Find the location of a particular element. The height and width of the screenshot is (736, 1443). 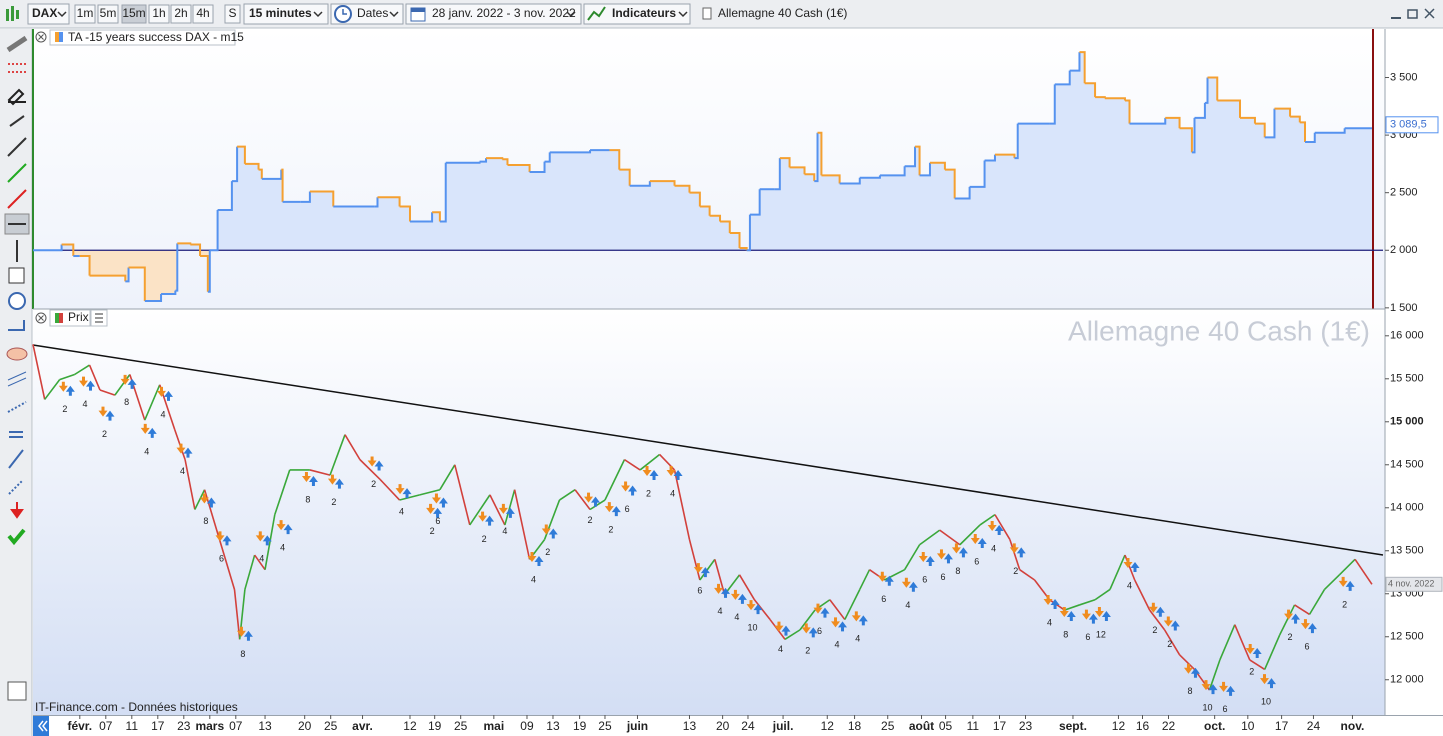

indicators-select: Indicateurs is located at coordinates (637, 14).